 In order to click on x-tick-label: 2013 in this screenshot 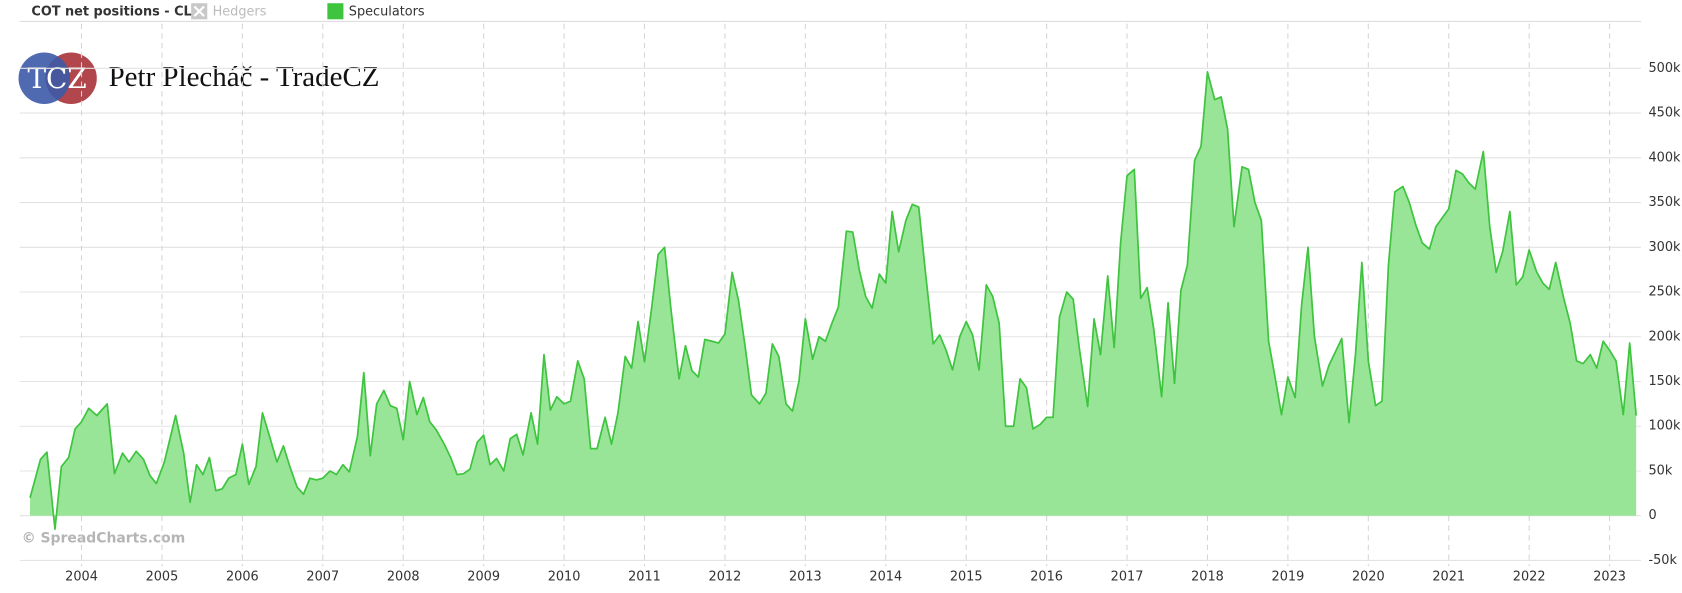, I will do `click(805, 576)`.